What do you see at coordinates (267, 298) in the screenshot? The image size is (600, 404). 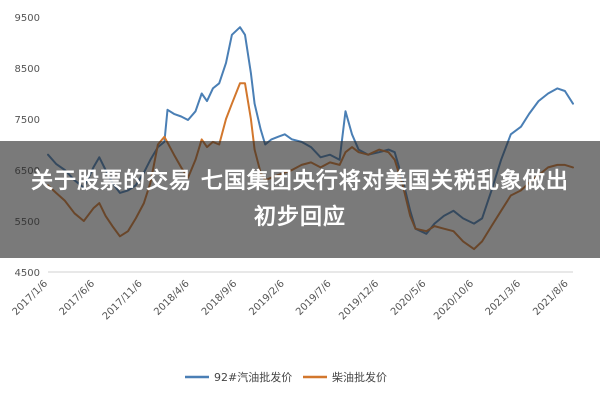 I see `x-tick-label: 2019/2/6` at bounding box center [267, 298].